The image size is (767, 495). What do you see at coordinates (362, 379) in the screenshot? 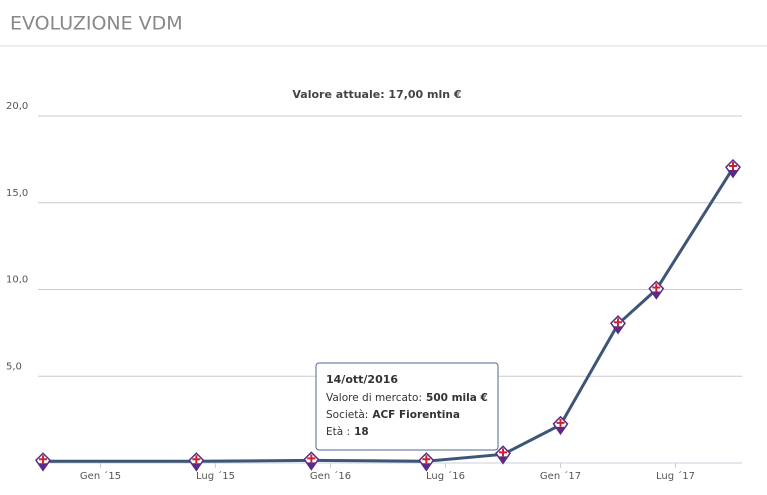
I see `tooltip-date: 14/ott/2016` at bounding box center [362, 379].